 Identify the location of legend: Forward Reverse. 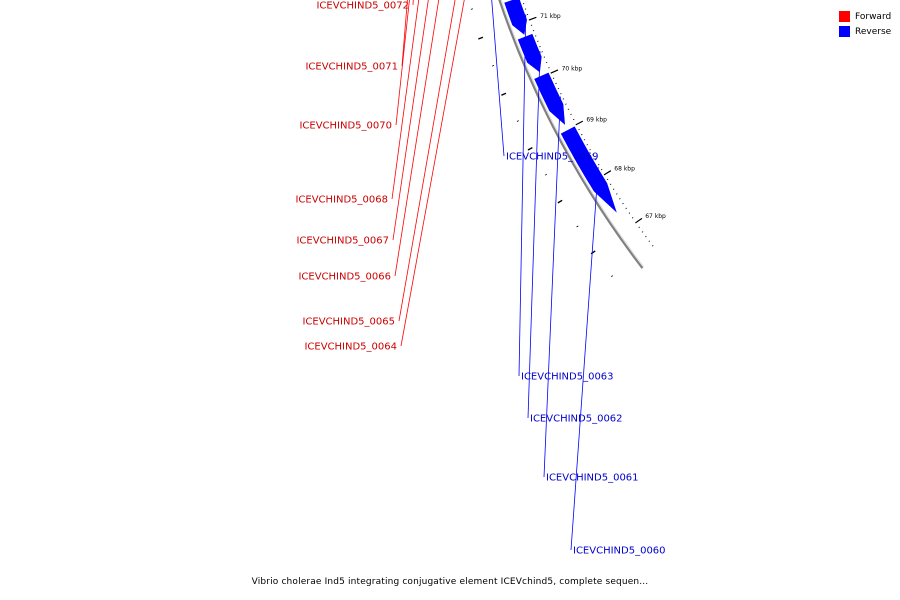
(865, 24).